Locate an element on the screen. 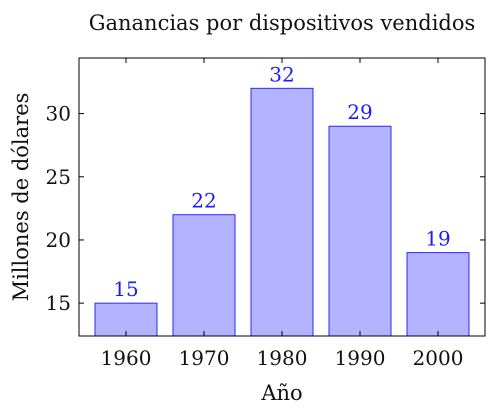  y-tick-label-30: 30 is located at coordinates (58, 114).